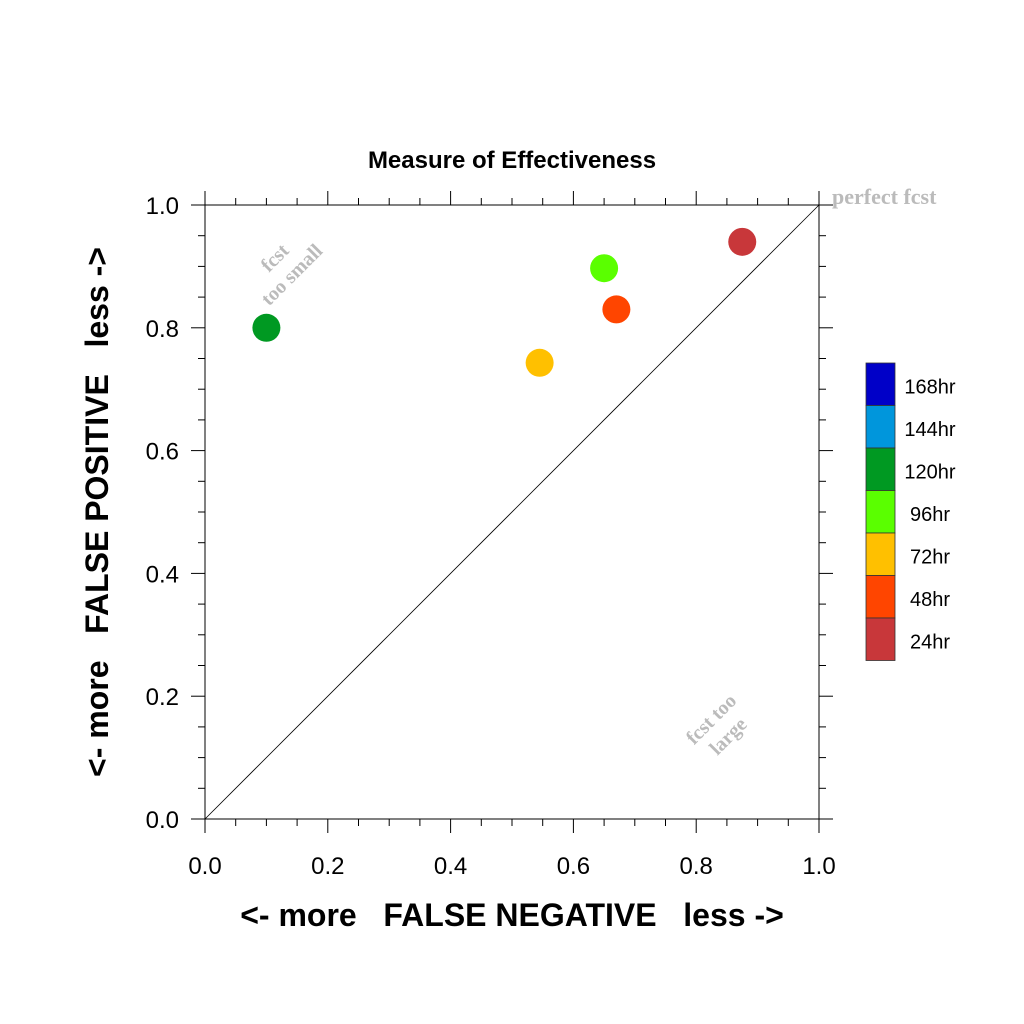 This screenshot has width=1024, height=1024. What do you see at coordinates (204, 866) in the screenshot?
I see `x-tick-label: 0.0` at bounding box center [204, 866].